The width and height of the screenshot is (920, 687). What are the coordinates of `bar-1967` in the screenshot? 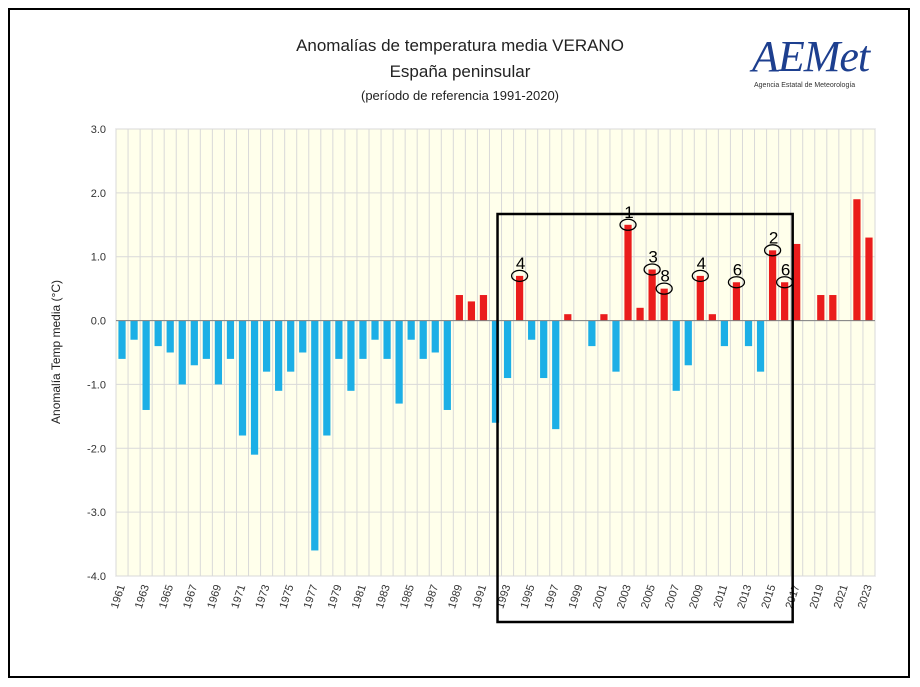 It's located at (194, 343).